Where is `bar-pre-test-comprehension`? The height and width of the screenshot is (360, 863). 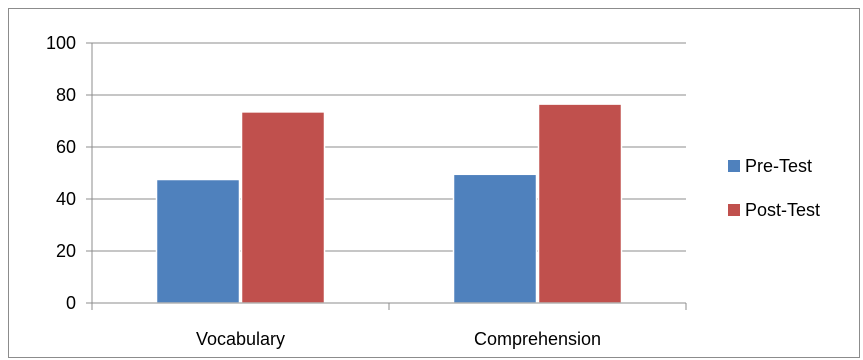
bar-pre-test-comprehension is located at coordinates (495, 238).